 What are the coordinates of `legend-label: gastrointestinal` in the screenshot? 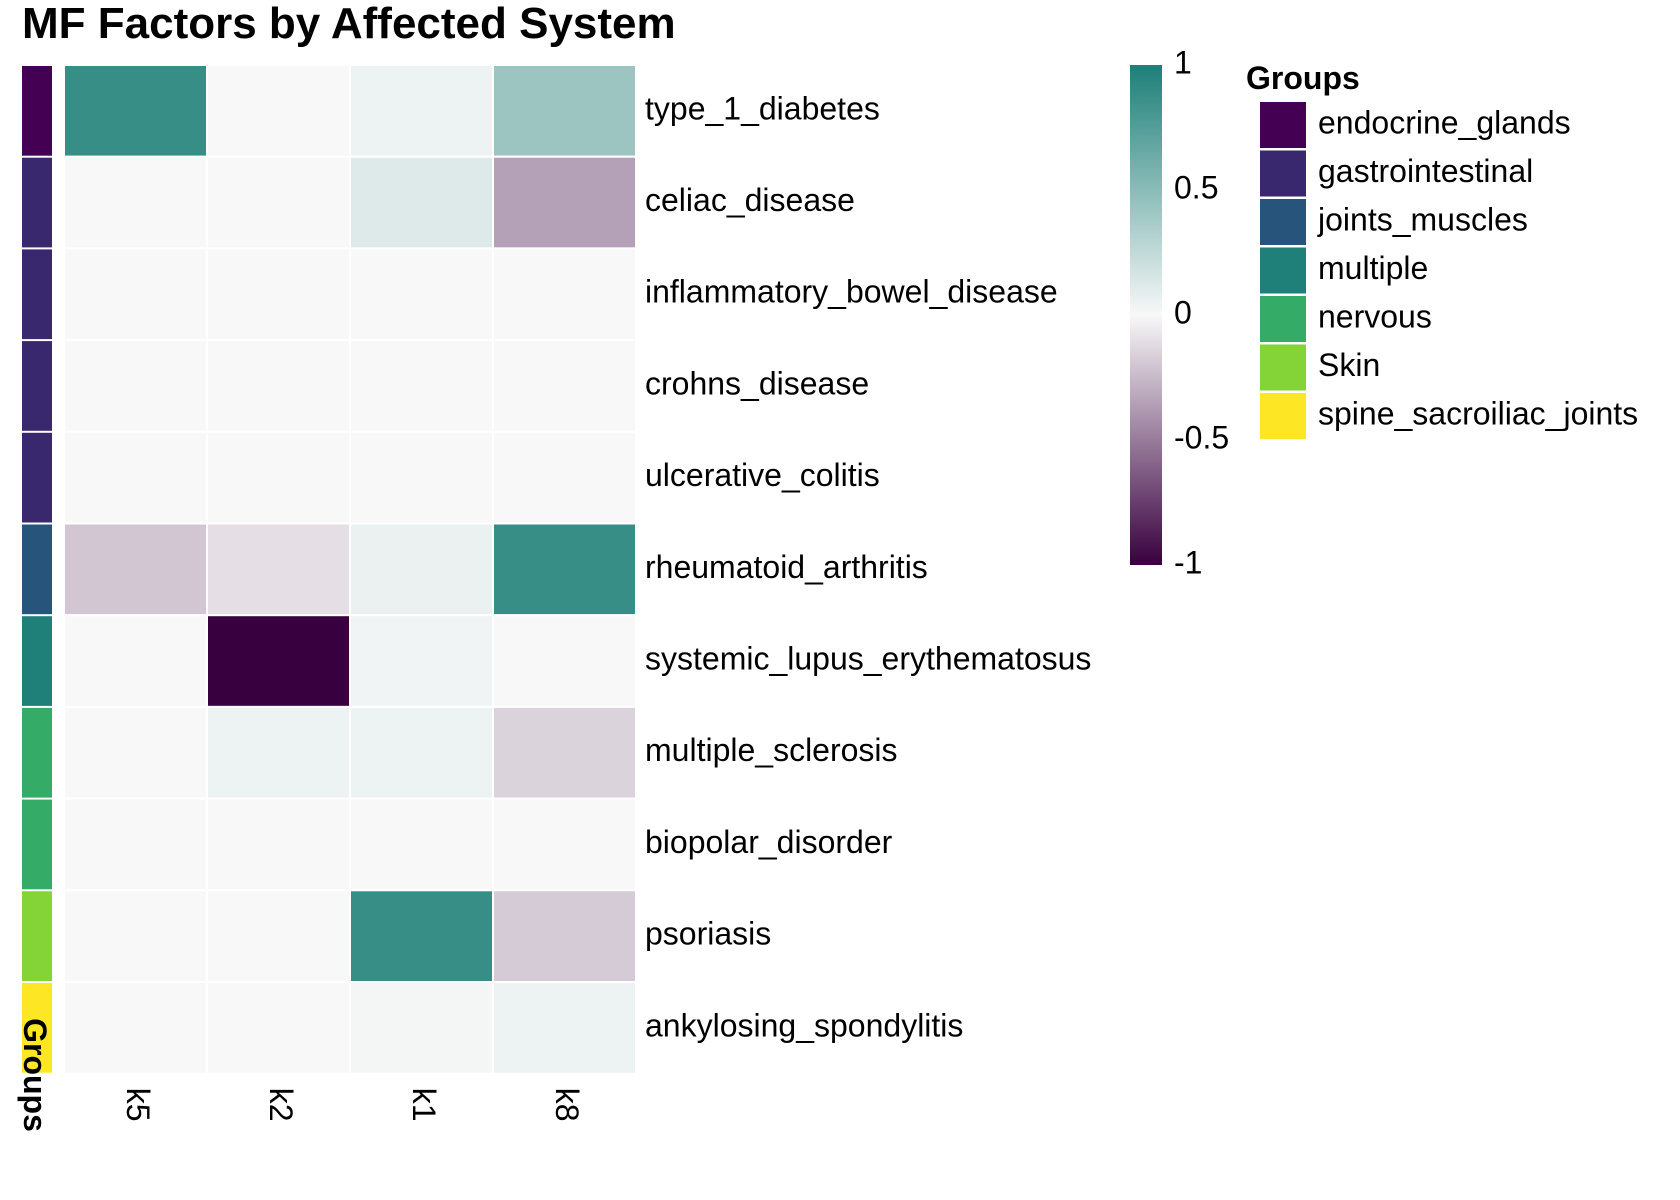 It's located at (1425, 171).